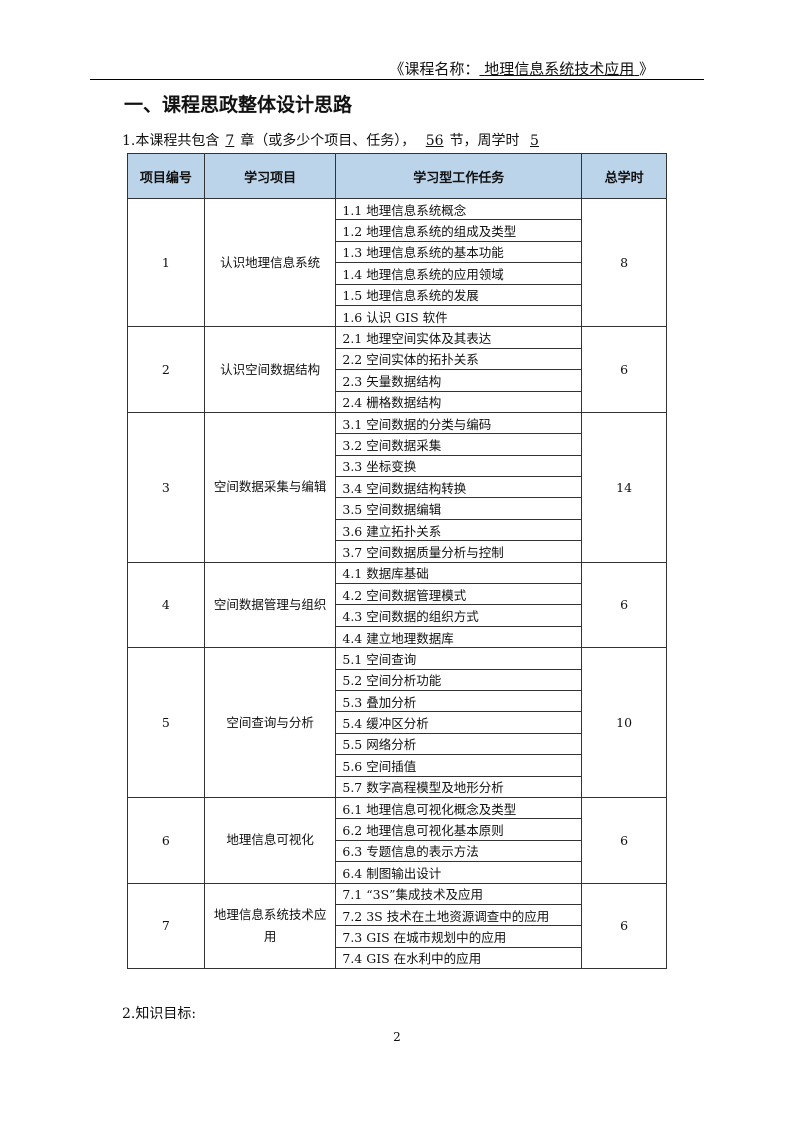  I want to click on table-row: 6 地理信息可视化 6.1 地理信息可视化概念及类型 6, so click(397, 840).